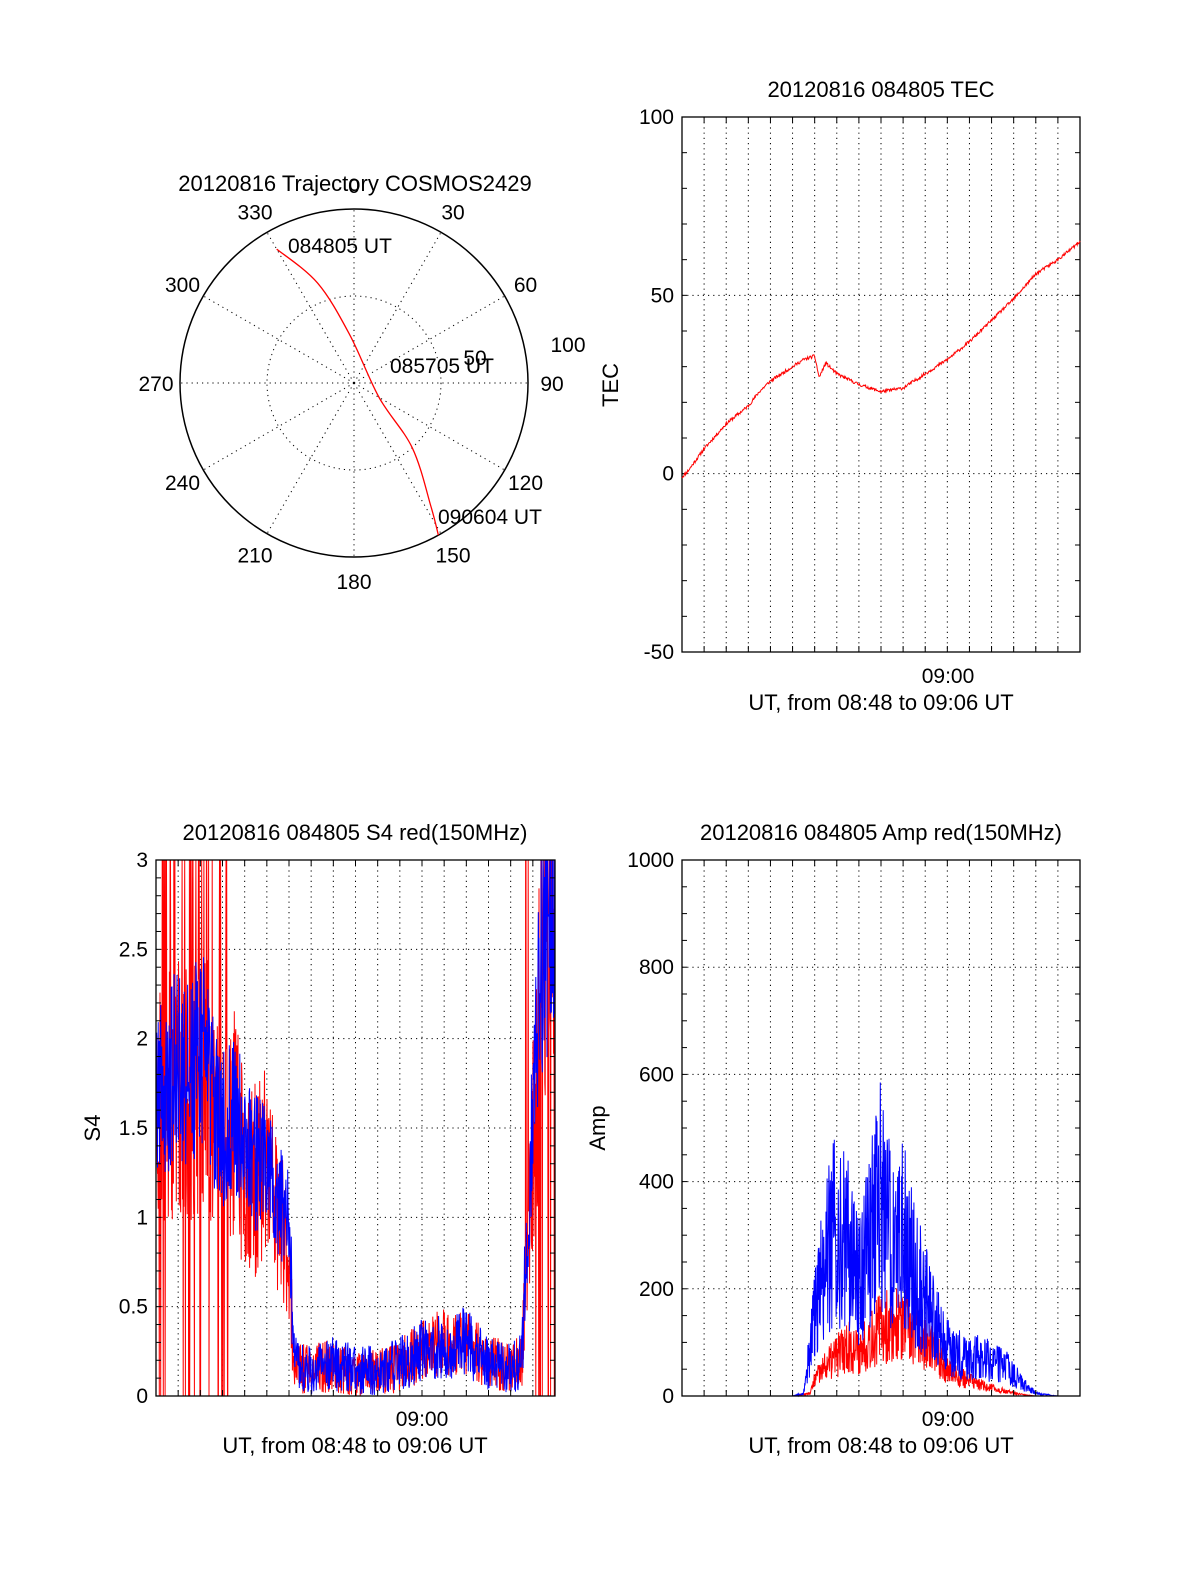 The width and height of the screenshot is (1200, 1575). Describe the element at coordinates (659, 652) in the screenshot. I see `y-tick-label: -50` at that location.